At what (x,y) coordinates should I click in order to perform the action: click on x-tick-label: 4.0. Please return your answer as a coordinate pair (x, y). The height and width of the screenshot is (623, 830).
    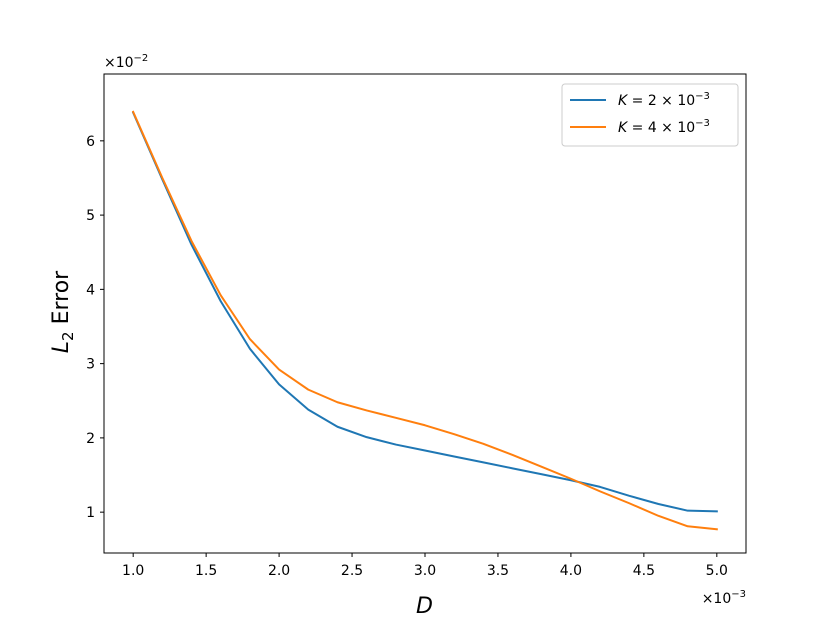
    Looking at the image, I should click on (571, 571).